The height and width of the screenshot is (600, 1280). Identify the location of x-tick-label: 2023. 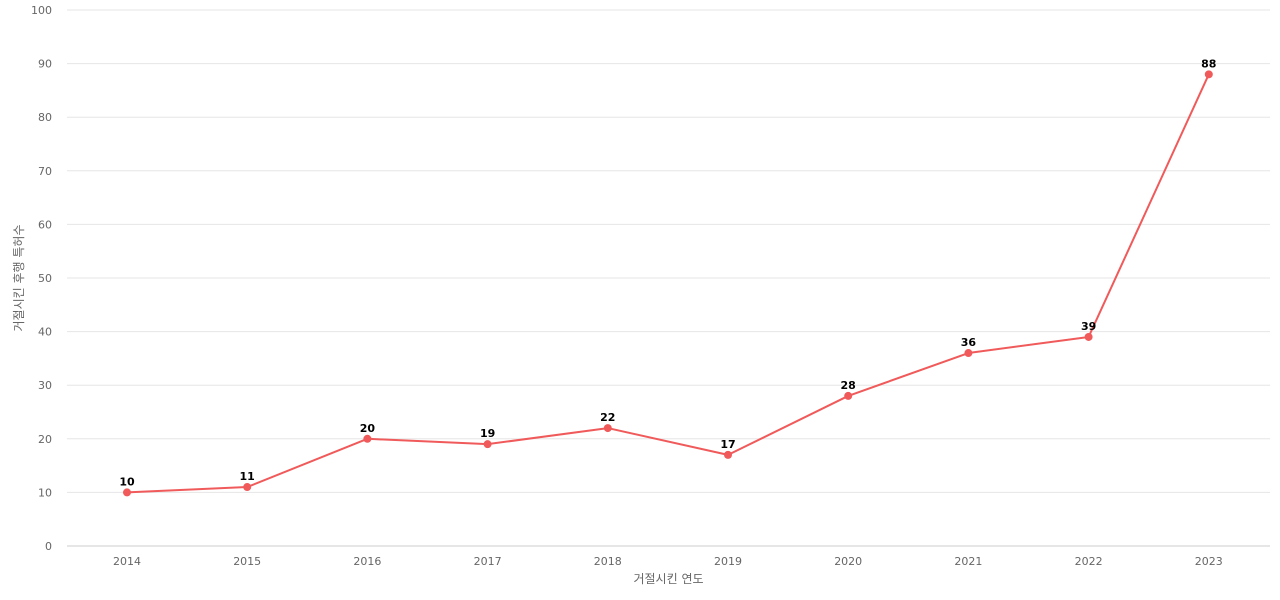
(1209, 561).